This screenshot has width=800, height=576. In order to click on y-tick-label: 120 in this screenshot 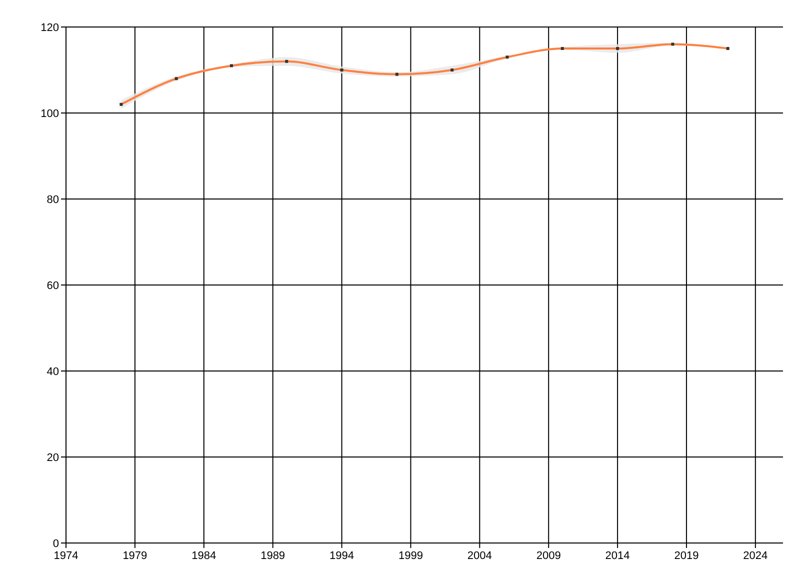, I will do `click(49, 28)`.